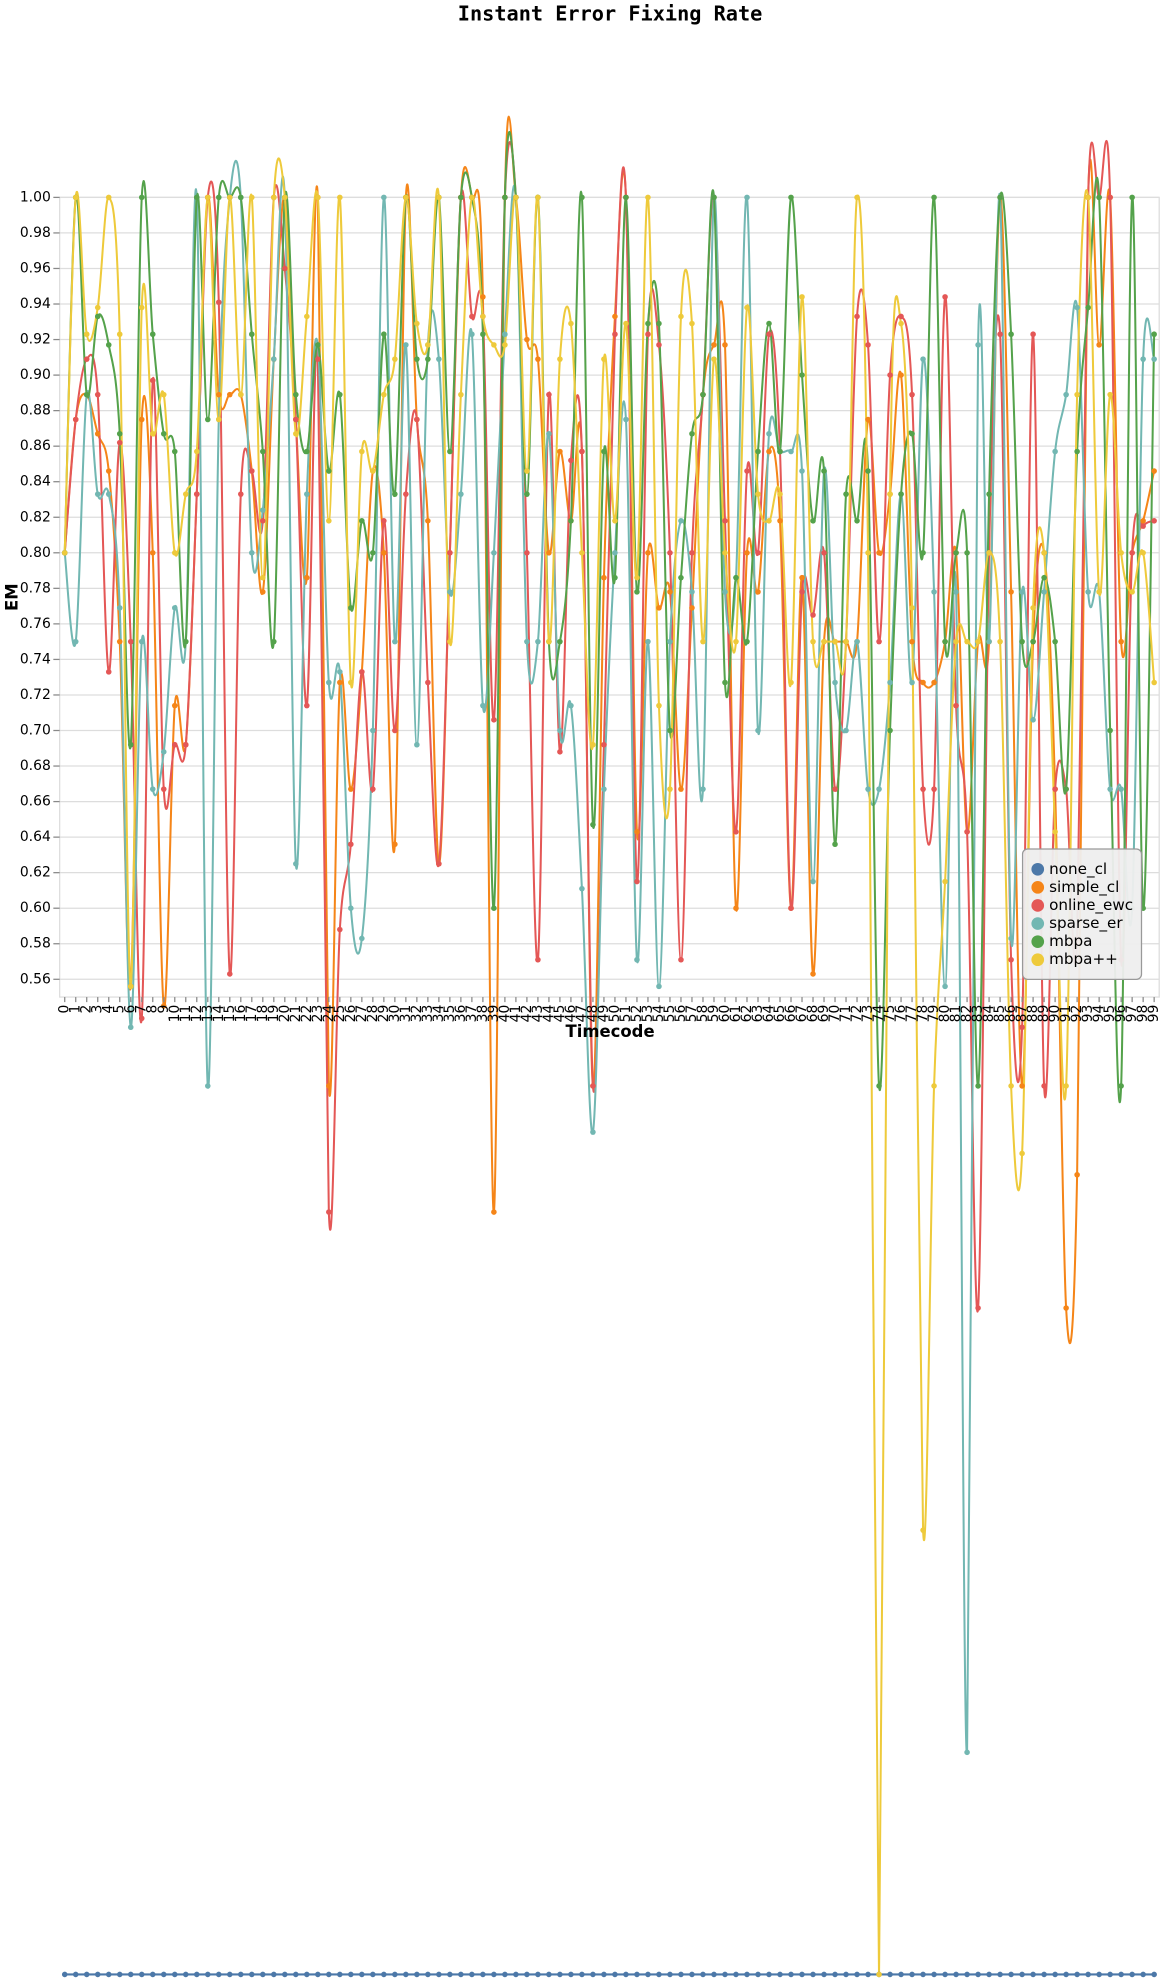  Describe the element at coordinates (35, 944) in the screenshot. I see `y-tick-label: 0.58` at that location.